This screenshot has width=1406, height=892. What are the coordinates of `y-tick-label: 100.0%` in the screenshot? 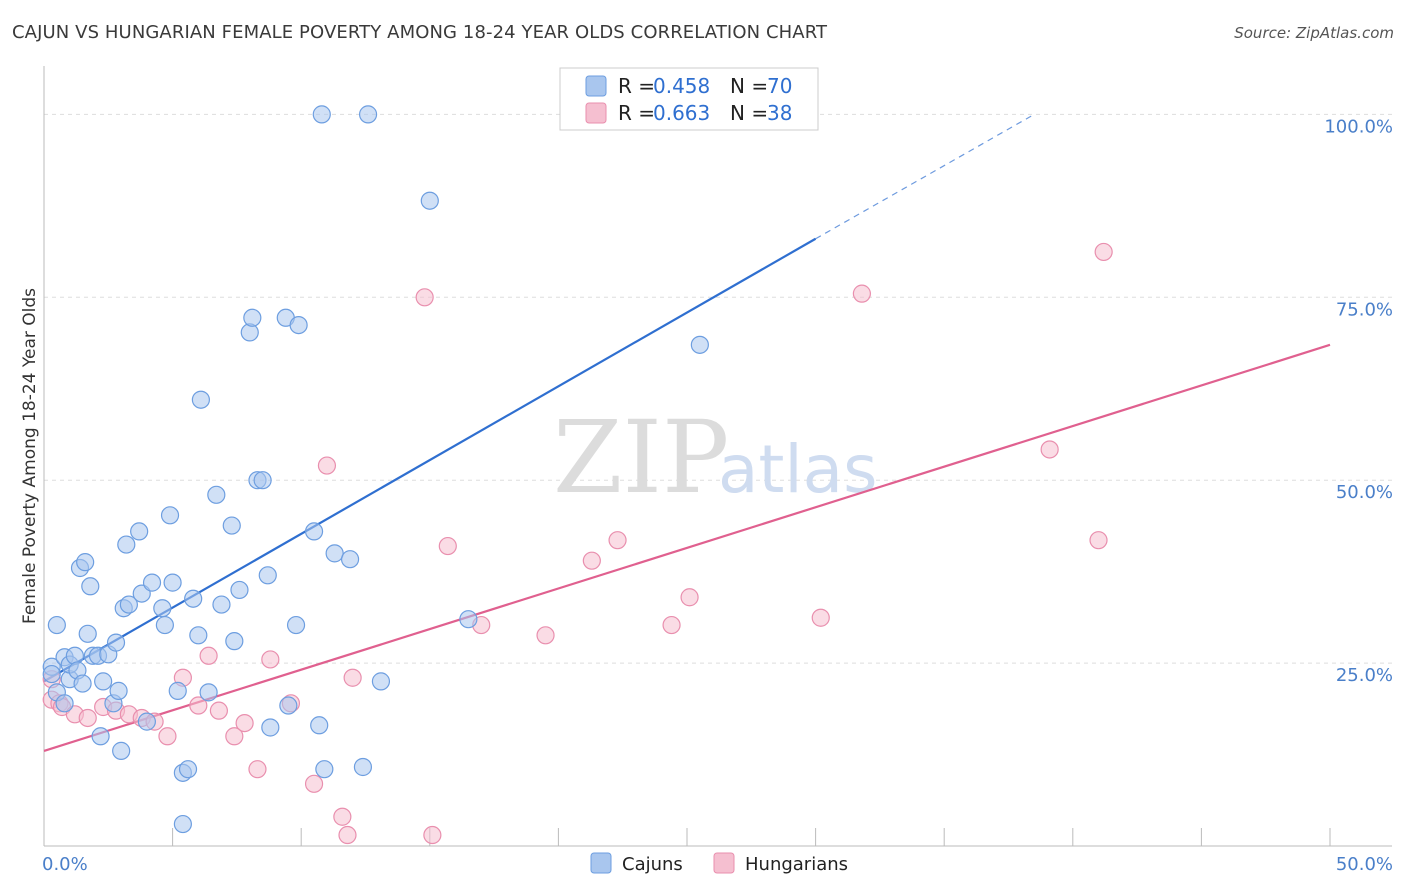 It's located at (1358, 126).